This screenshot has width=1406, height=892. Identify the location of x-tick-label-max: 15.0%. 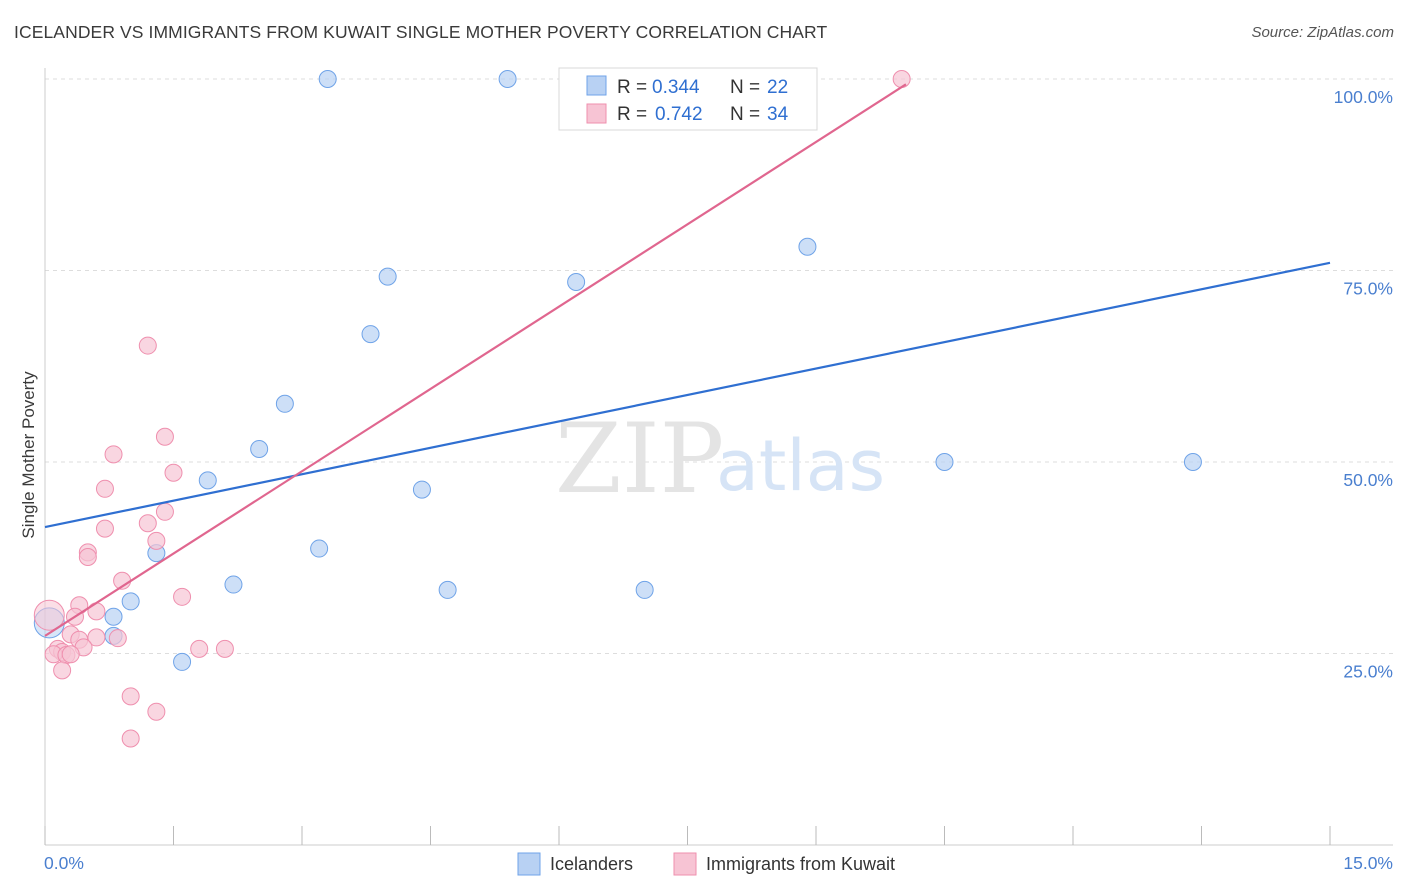
(1368, 863).